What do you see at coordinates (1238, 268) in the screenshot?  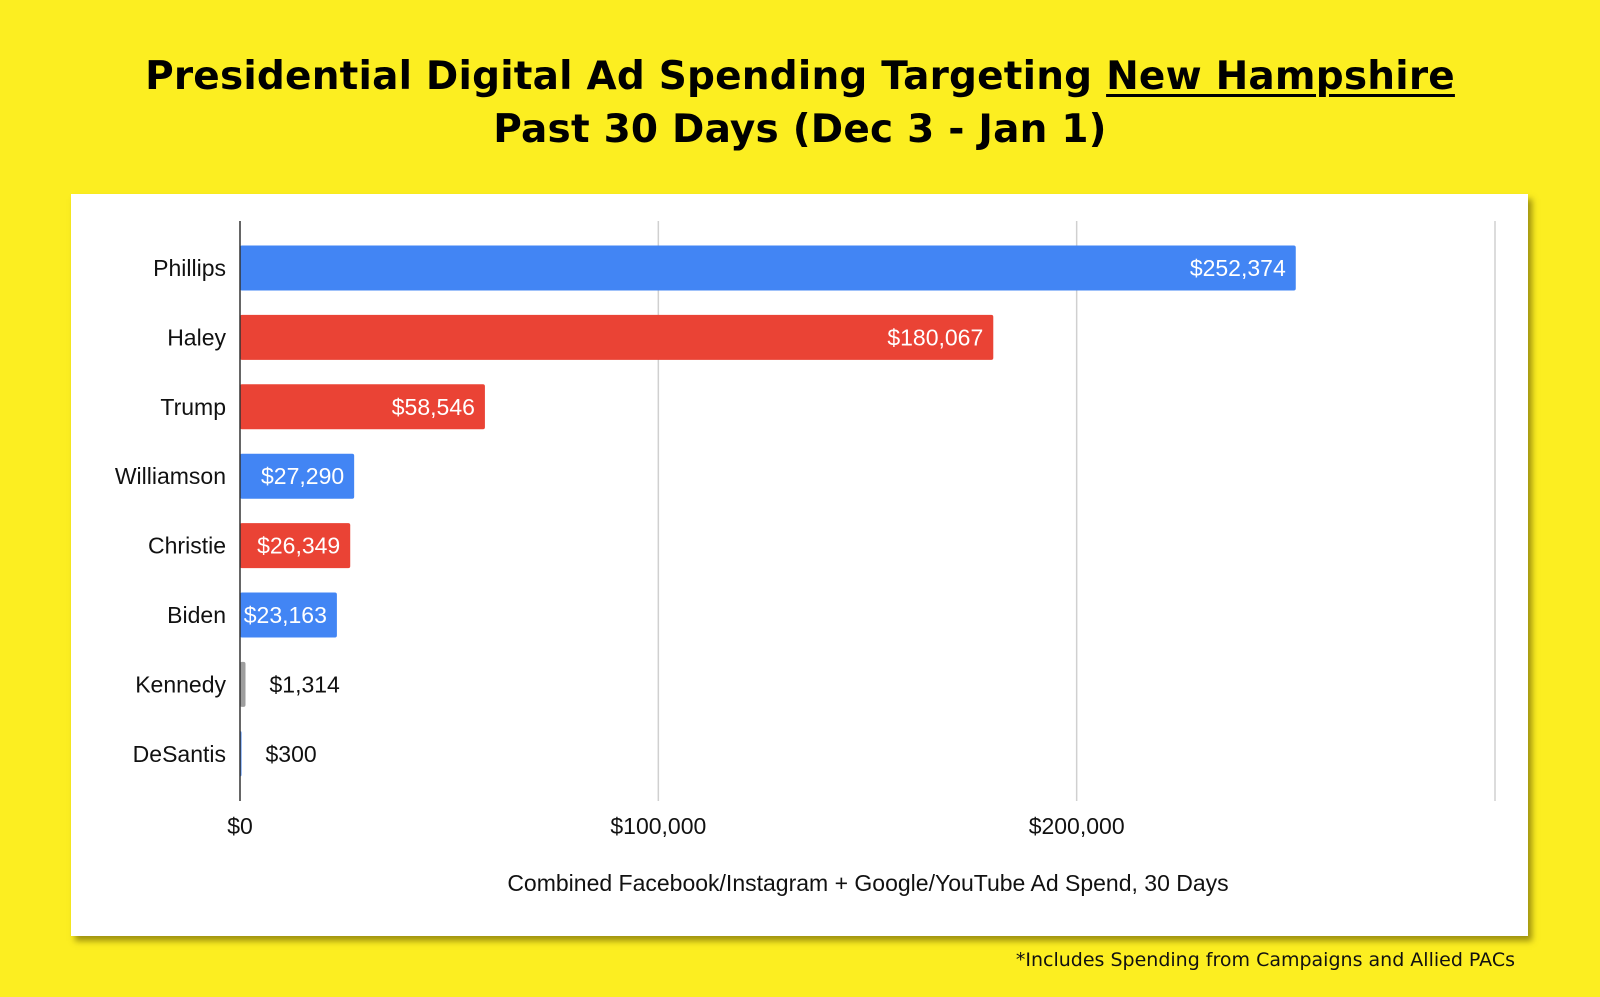 I see `data-label: $252,374` at bounding box center [1238, 268].